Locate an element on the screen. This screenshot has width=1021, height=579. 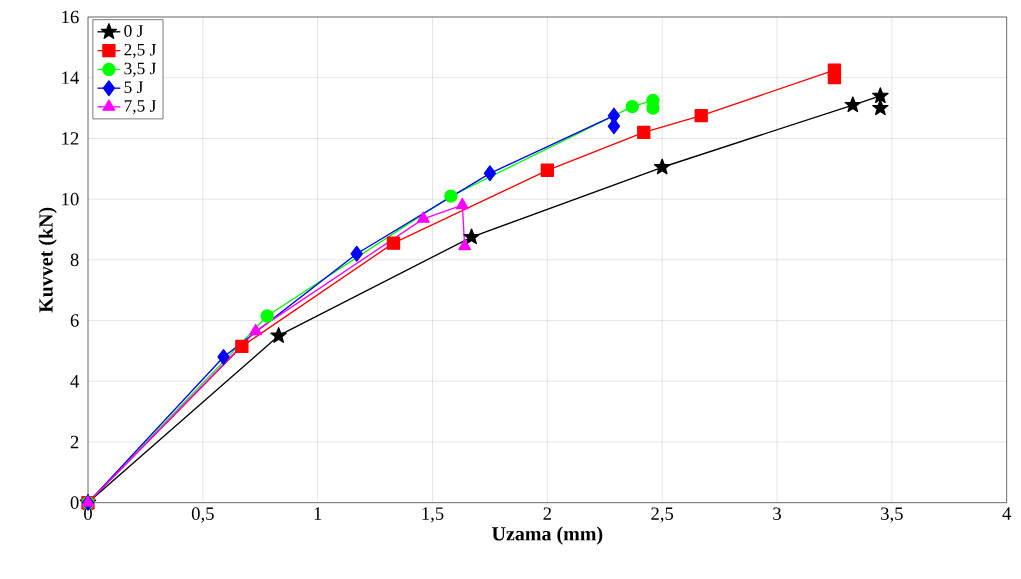
x-tick-label: 3 is located at coordinates (777, 513).